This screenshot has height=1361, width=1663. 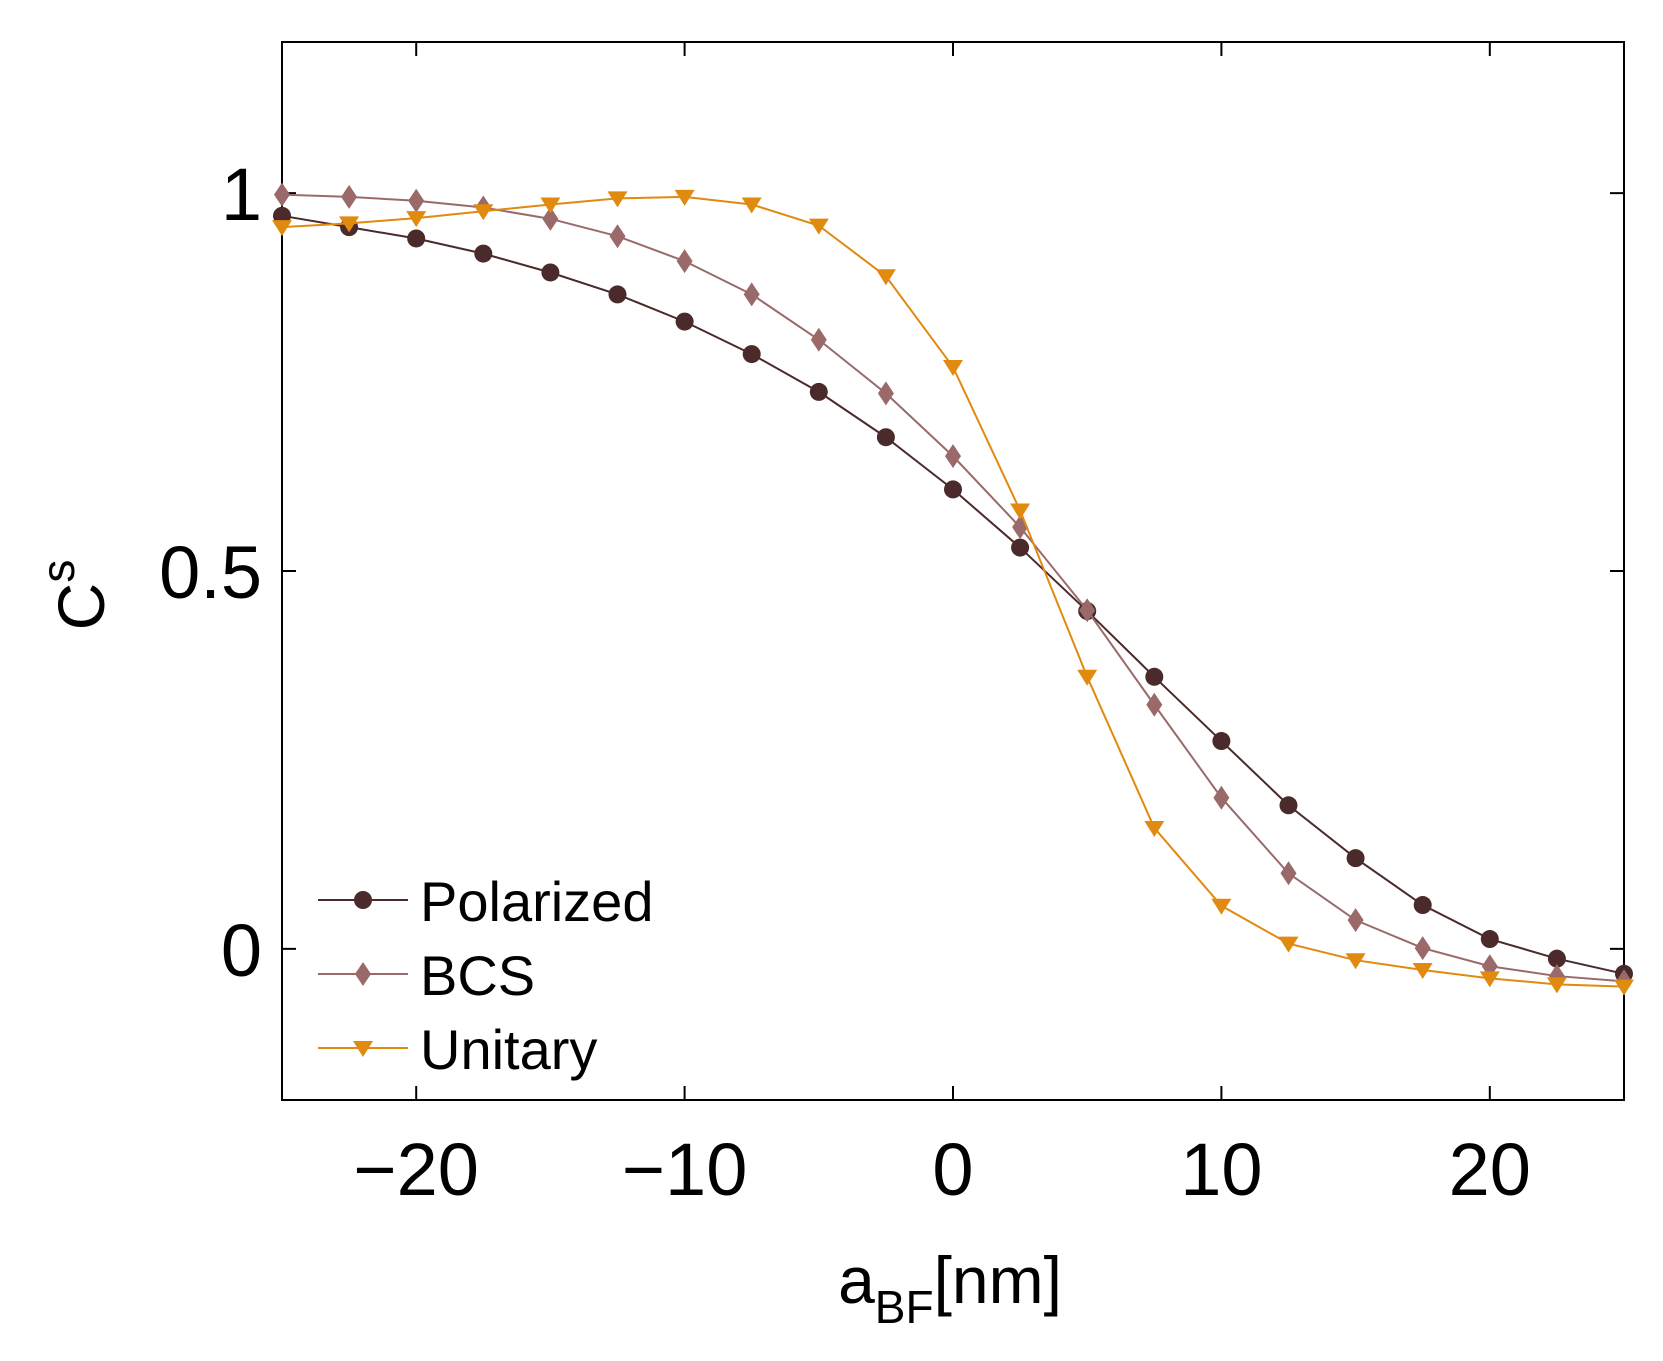 I want to click on legend-item-unitary: Unitary, so click(x=457, y=1049).